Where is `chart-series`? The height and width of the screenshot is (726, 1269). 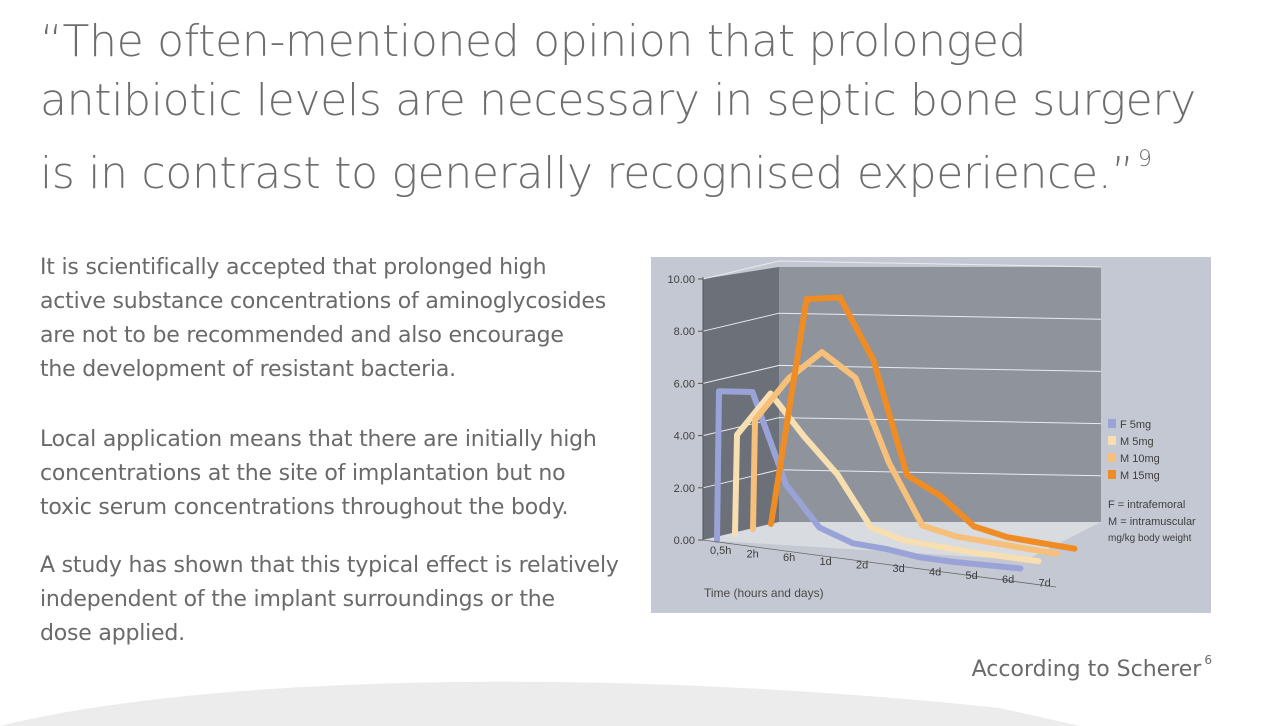
chart-series is located at coordinates (896, 433).